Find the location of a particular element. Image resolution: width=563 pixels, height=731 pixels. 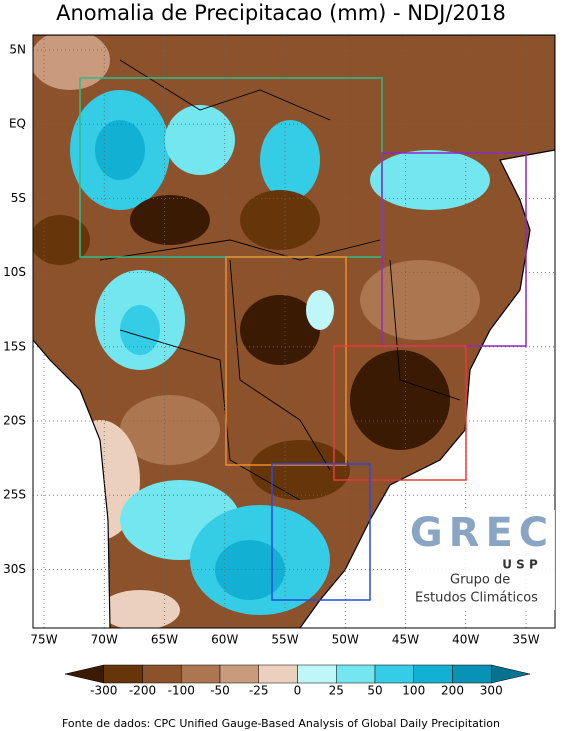

colorbar-label: -100 is located at coordinates (181, 691).